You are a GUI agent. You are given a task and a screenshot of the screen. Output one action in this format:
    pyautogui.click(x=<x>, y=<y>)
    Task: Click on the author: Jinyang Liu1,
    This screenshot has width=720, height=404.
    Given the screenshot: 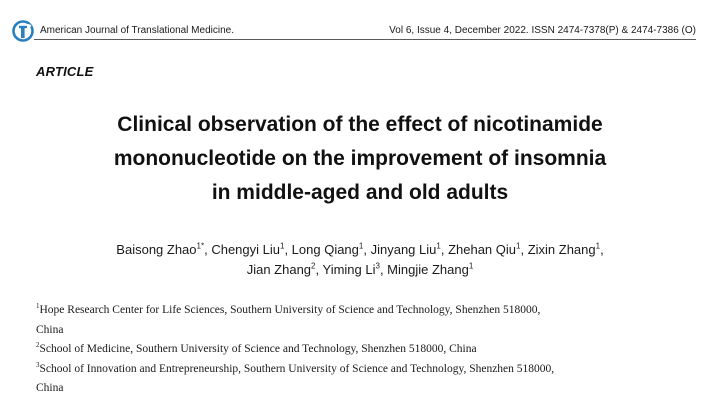 What is the action you would take?
    pyautogui.click(x=409, y=249)
    